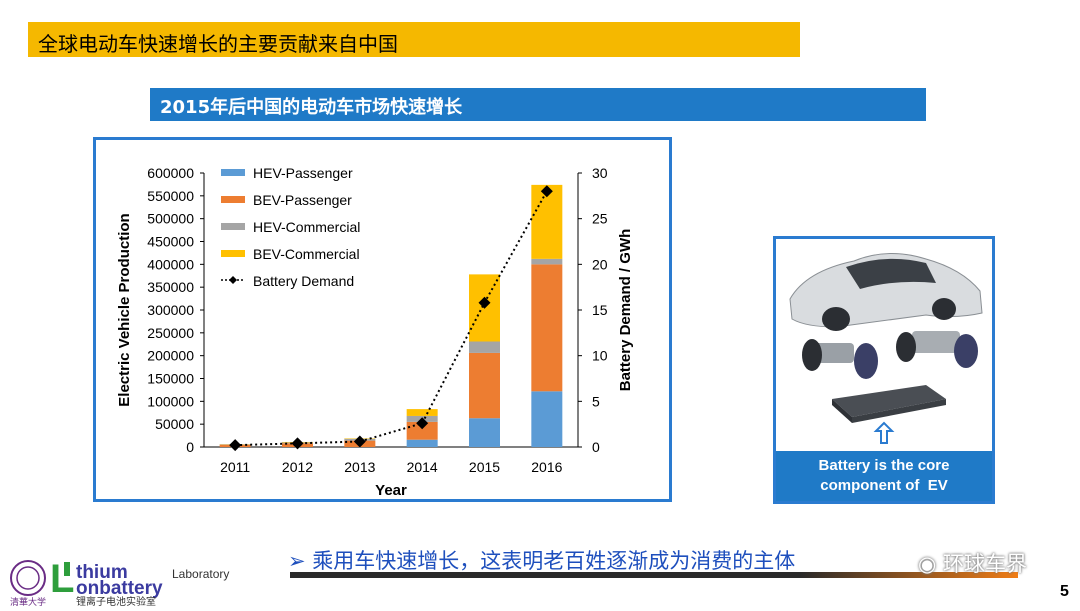 The image size is (1080, 611). I want to click on legend-label: Battery Demand, so click(303, 281).